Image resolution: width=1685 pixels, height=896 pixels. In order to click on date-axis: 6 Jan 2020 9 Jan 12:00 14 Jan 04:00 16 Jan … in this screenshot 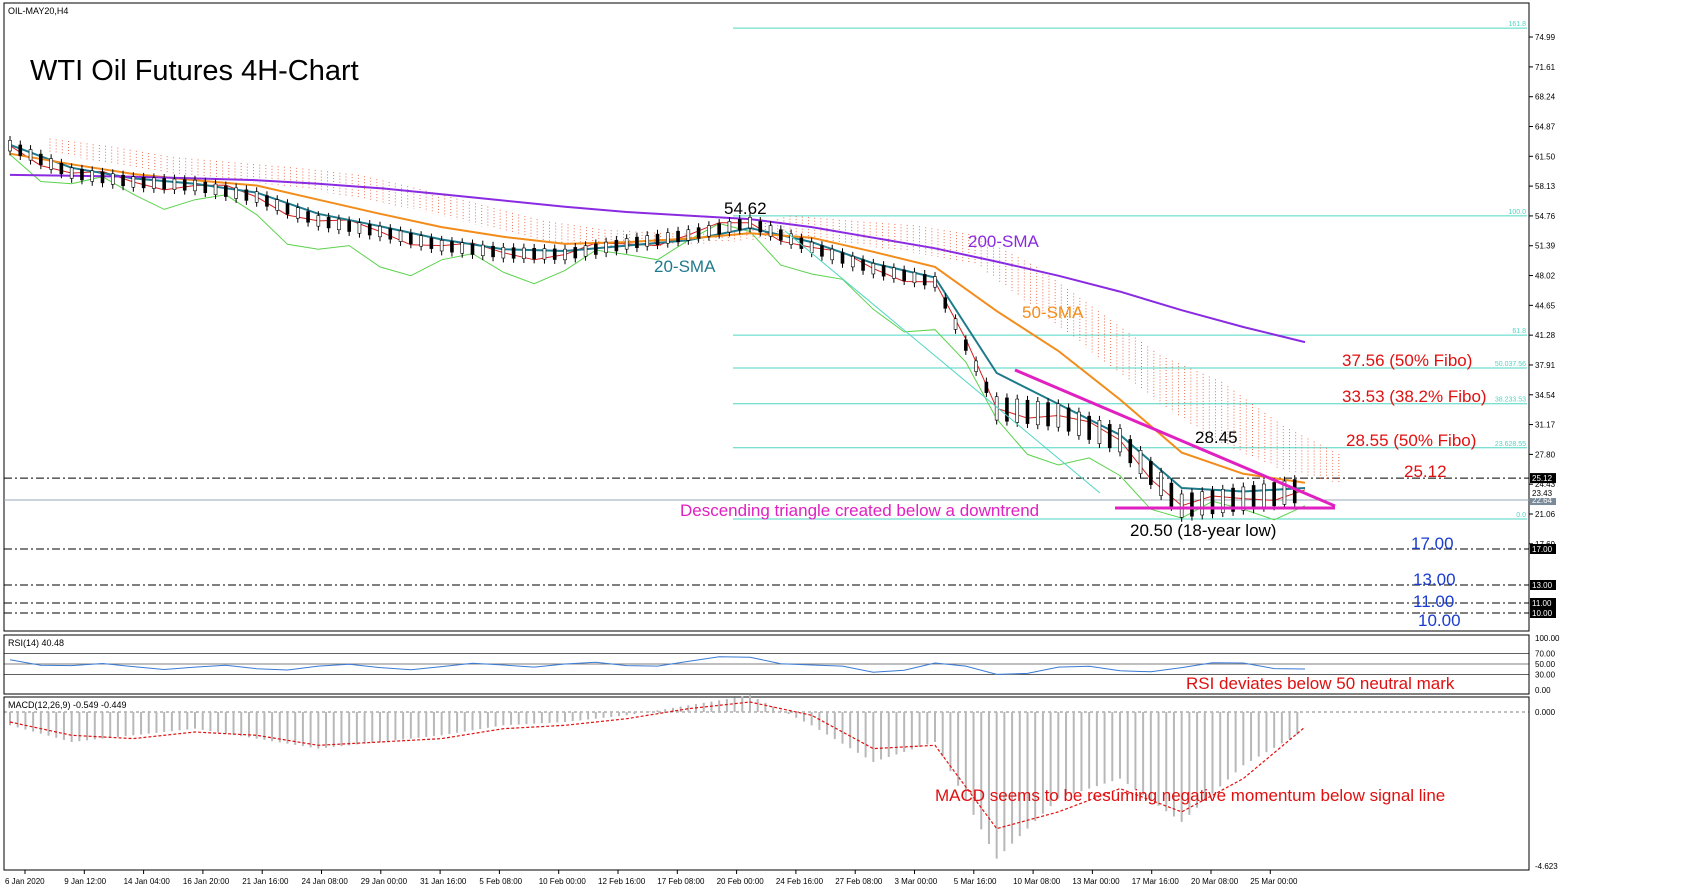, I will do `click(651, 878)`.